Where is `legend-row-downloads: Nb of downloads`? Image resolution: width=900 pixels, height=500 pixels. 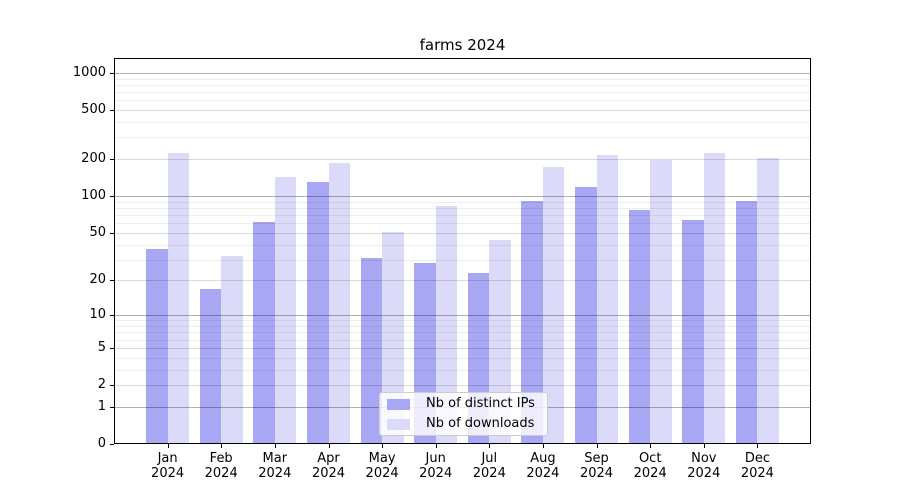
legend-row-downloads: Nb of downloads is located at coordinates (467, 424).